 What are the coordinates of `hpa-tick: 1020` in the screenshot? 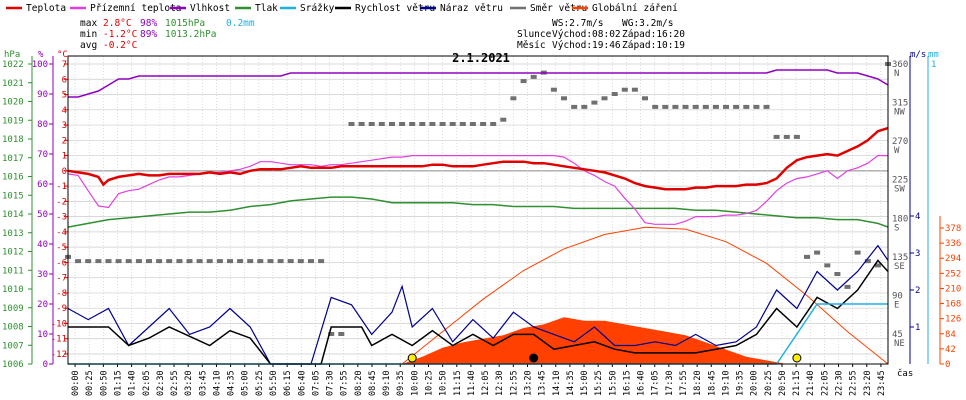 It's located at (13, 103).